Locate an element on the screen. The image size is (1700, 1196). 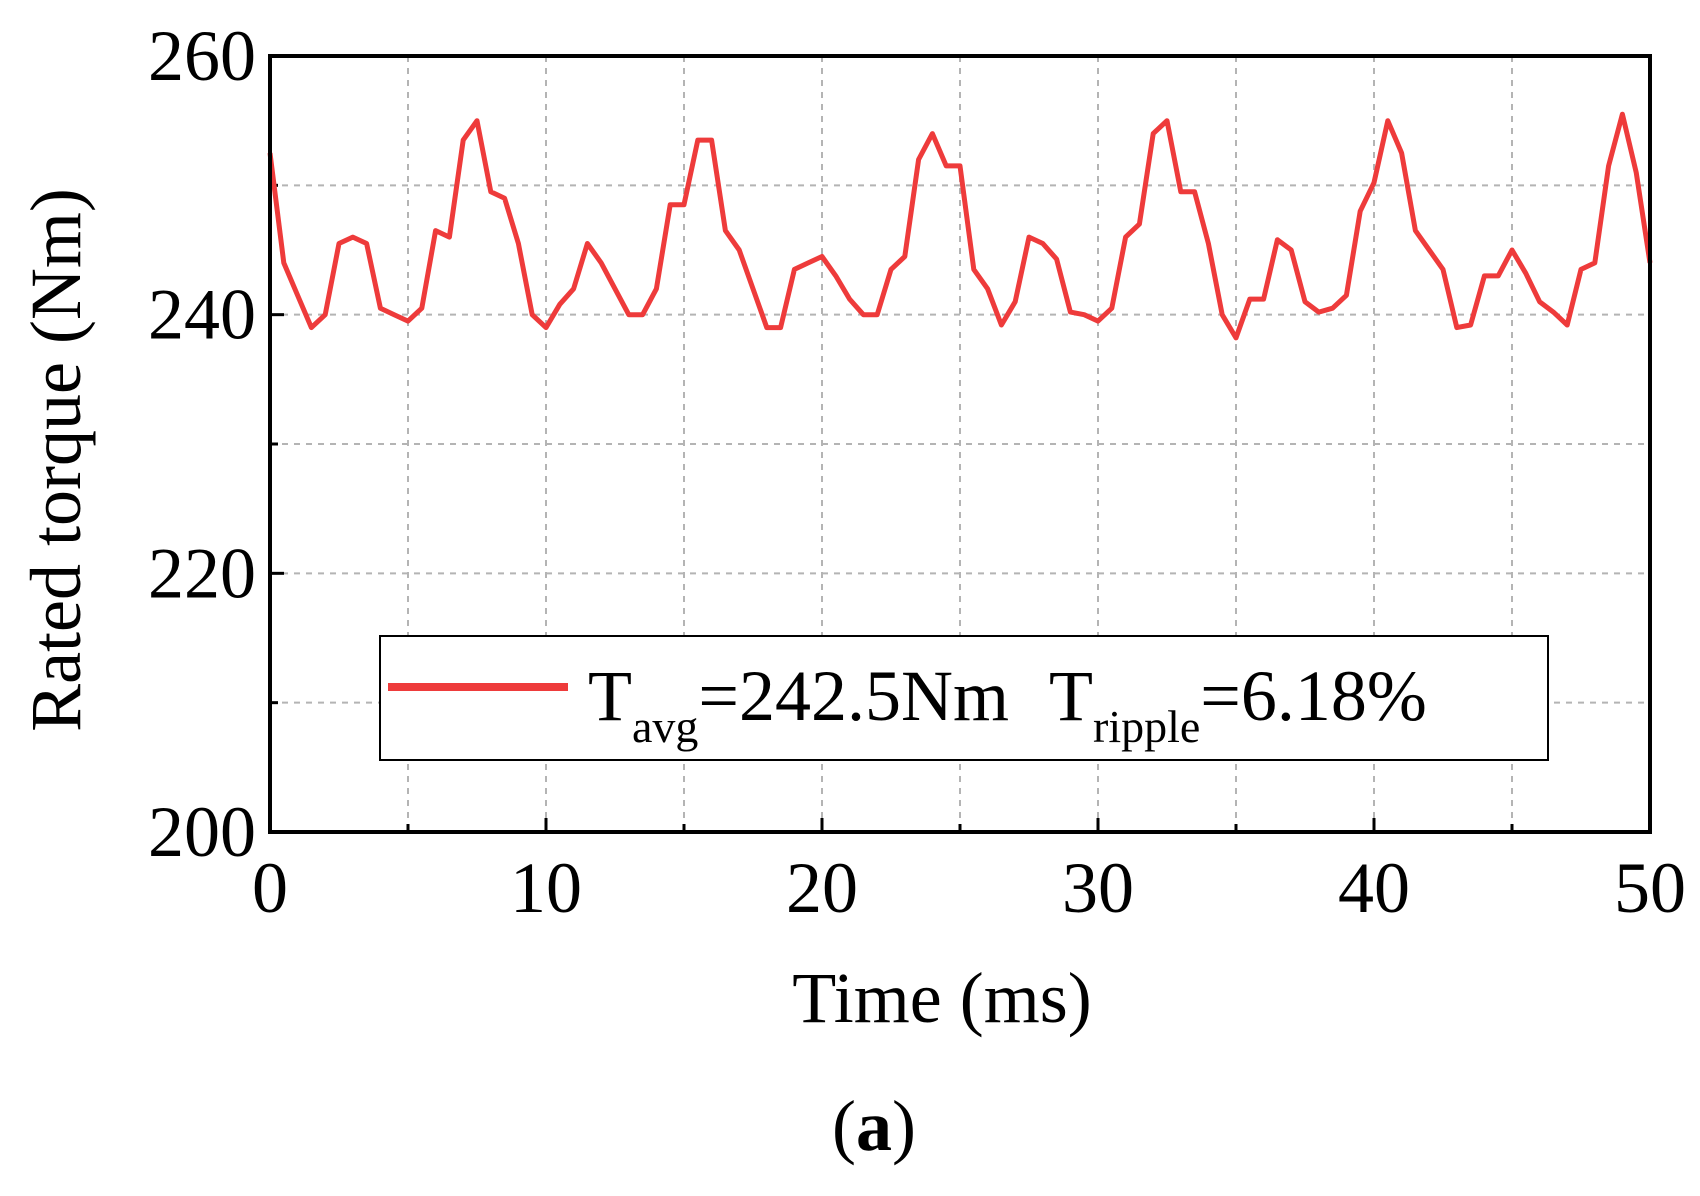
x-tick-label: 40 is located at coordinates (1374, 888).